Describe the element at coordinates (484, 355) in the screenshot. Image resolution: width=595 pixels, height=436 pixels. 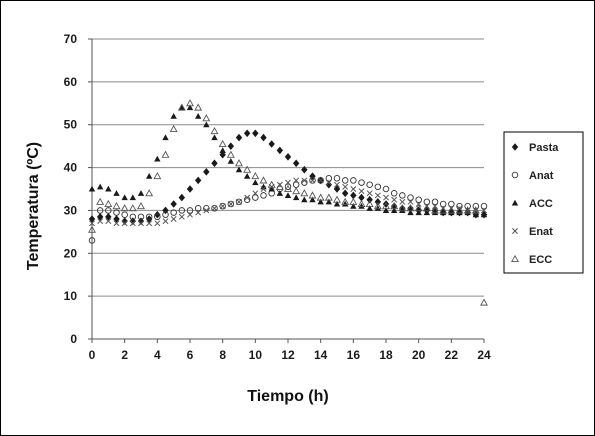
I see `x-tick-label: 24` at that location.